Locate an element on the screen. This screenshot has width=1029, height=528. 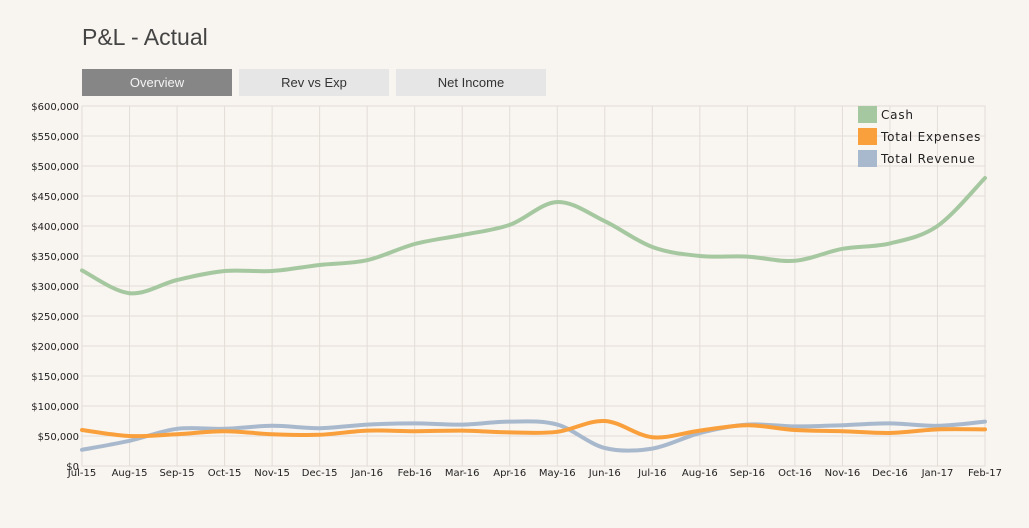
legend-swatch-total-expenses is located at coordinates (867, 136).